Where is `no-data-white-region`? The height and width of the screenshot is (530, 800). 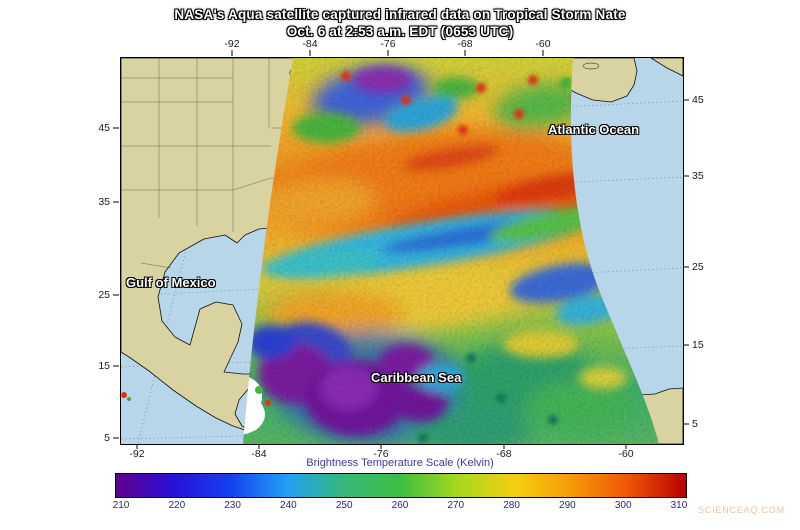 no-data-white-region is located at coordinates (257, 399).